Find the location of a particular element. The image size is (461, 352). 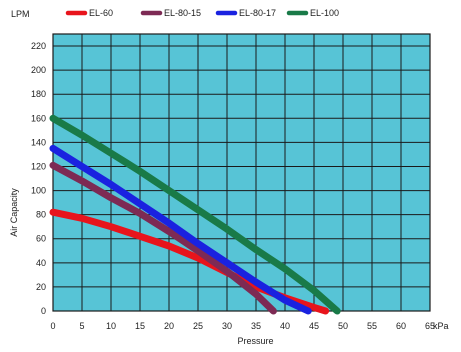

legend-item-el-60: EL-60 is located at coordinates (89, 13).